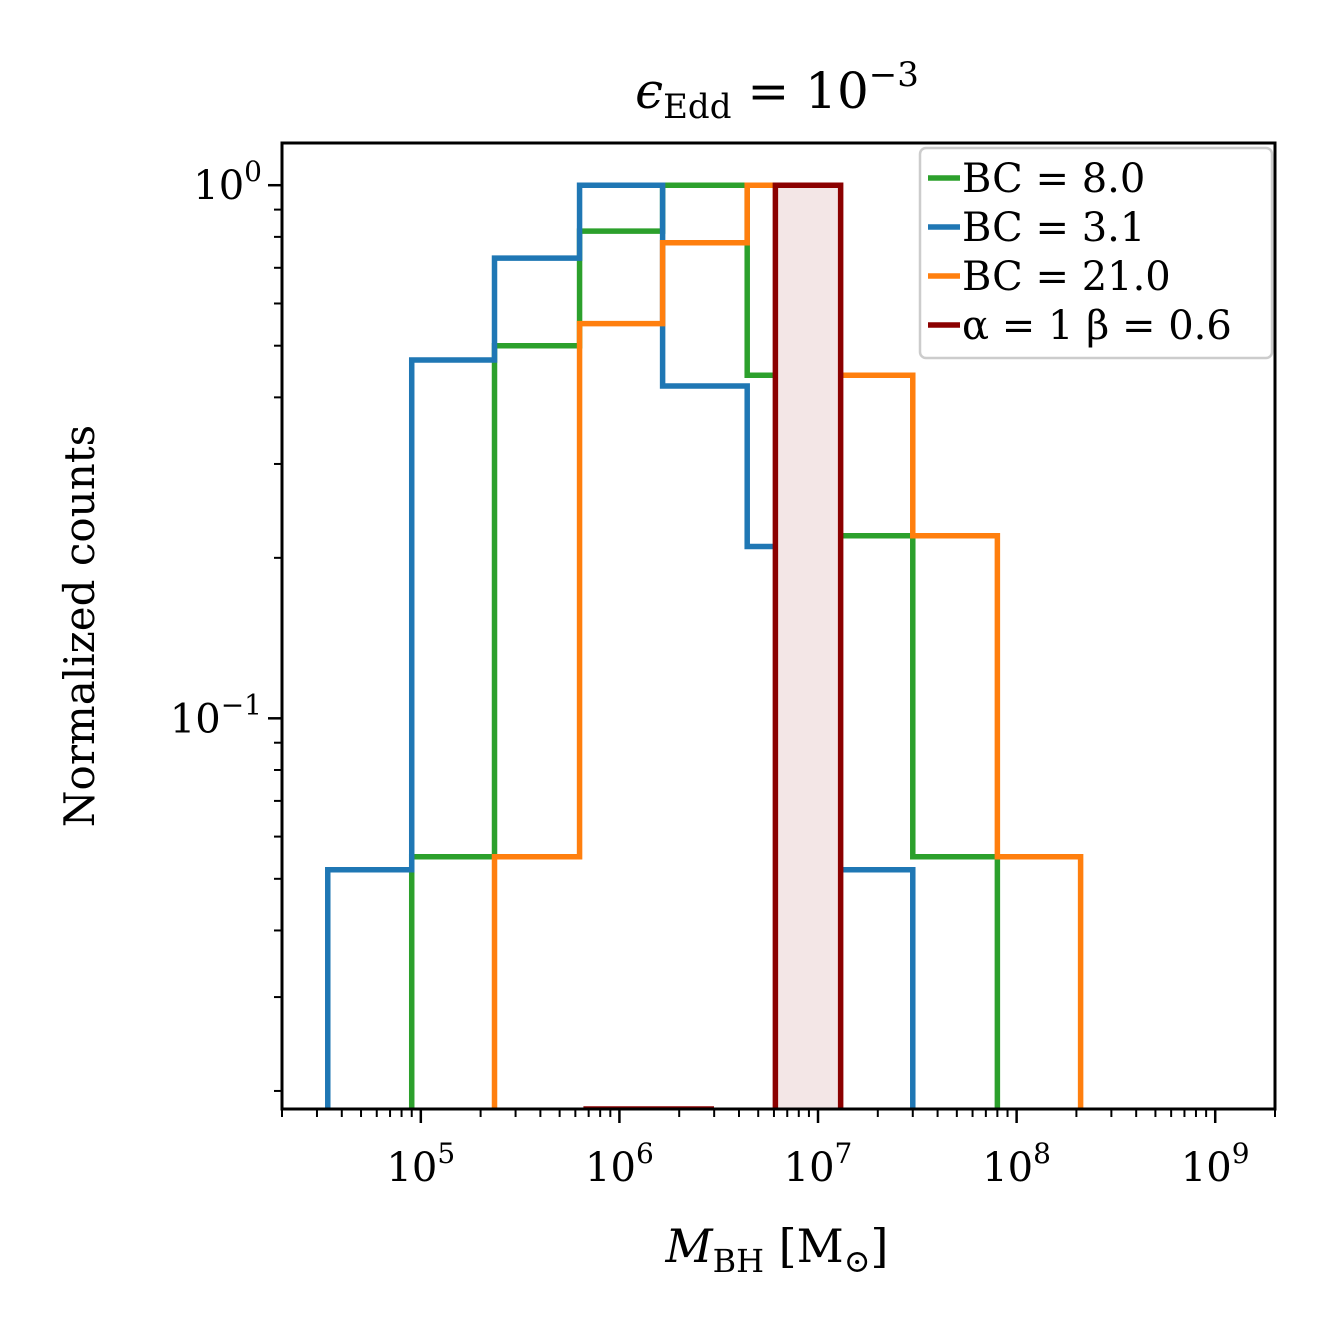  Describe the element at coordinates (777, 1249) in the screenshot. I see `x-axis-label: MBH [M⊙]` at that location.